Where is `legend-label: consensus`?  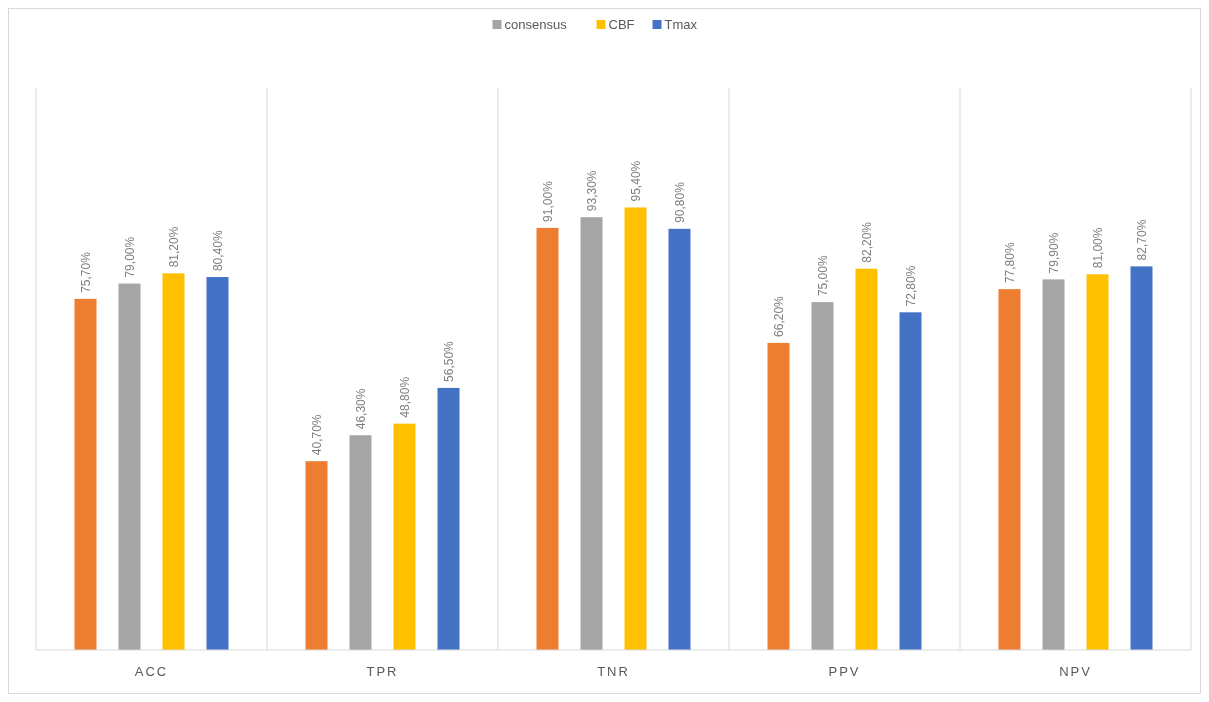
legend-label: consensus is located at coordinates (536, 24).